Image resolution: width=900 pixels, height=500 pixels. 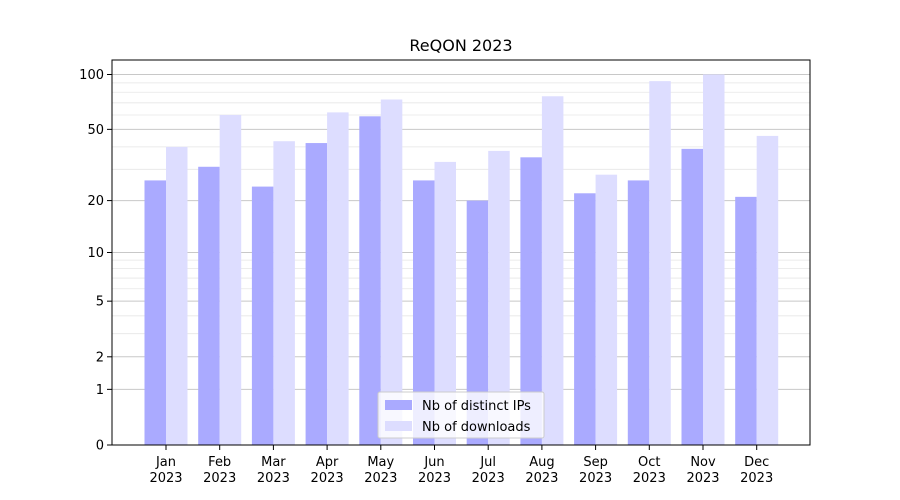 I want to click on x-tick-label-month: Dec, so click(x=756, y=462).